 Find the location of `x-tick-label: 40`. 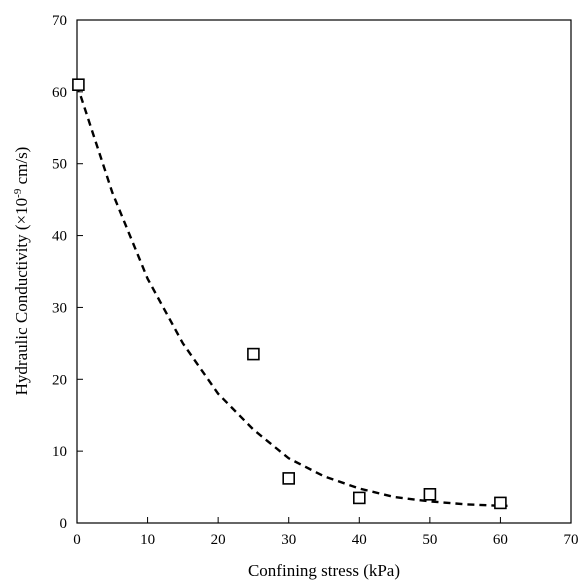

x-tick-label: 40 is located at coordinates (359, 540).